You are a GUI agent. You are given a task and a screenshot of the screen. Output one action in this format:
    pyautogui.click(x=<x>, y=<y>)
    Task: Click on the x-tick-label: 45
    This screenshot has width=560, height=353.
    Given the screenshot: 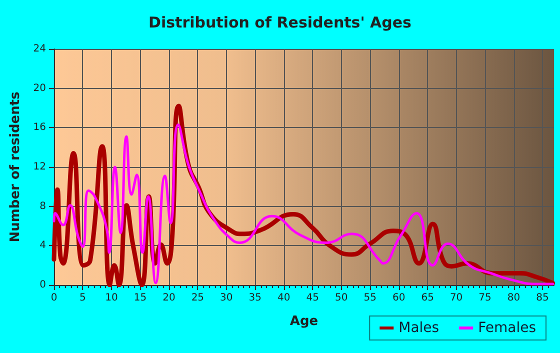 What is the action you would take?
    pyautogui.click(x=312, y=298)
    